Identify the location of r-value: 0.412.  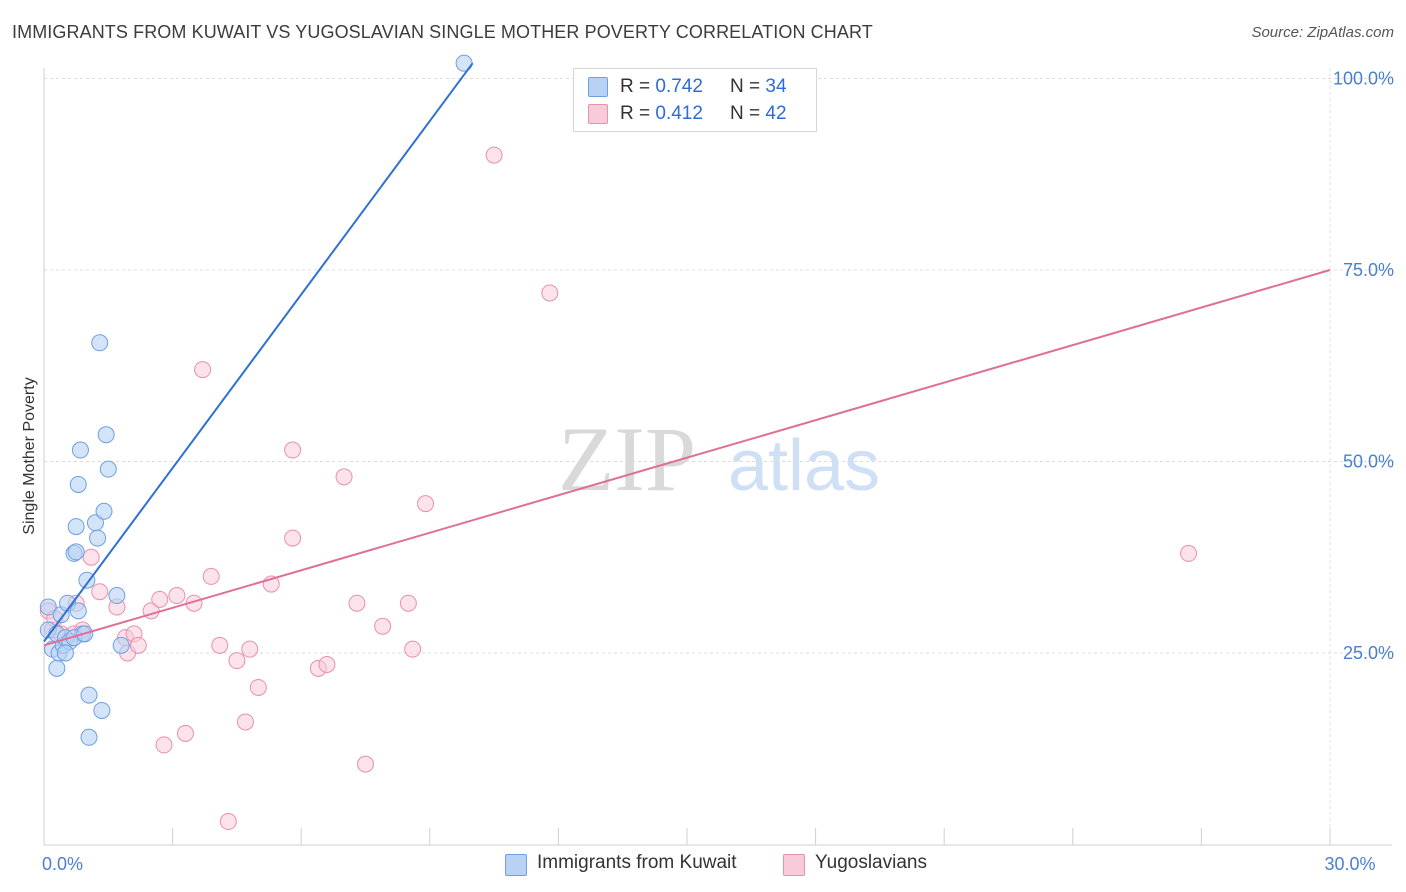
(679, 113).